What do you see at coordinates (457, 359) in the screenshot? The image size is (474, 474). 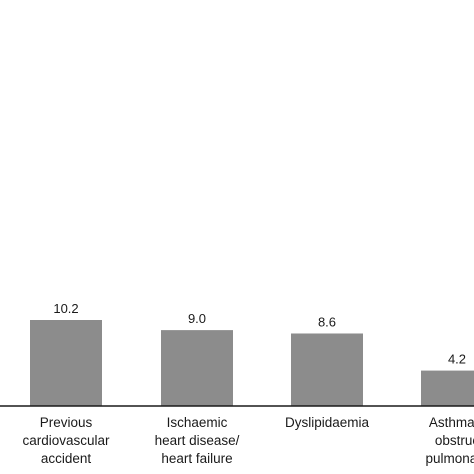 I see `value-label-3: 4.2` at bounding box center [457, 359].